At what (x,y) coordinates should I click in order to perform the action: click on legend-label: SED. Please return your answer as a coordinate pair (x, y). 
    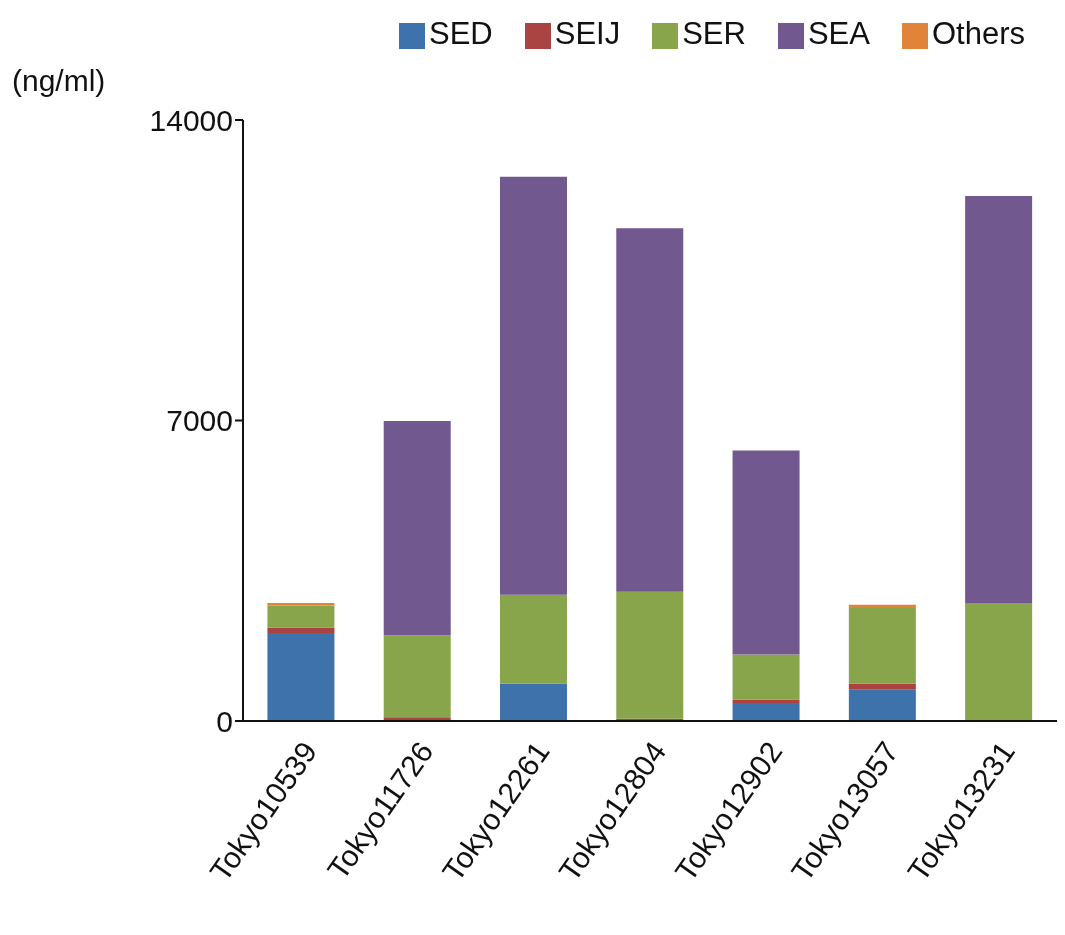
    Looking at the image, I should click on (460, 33).